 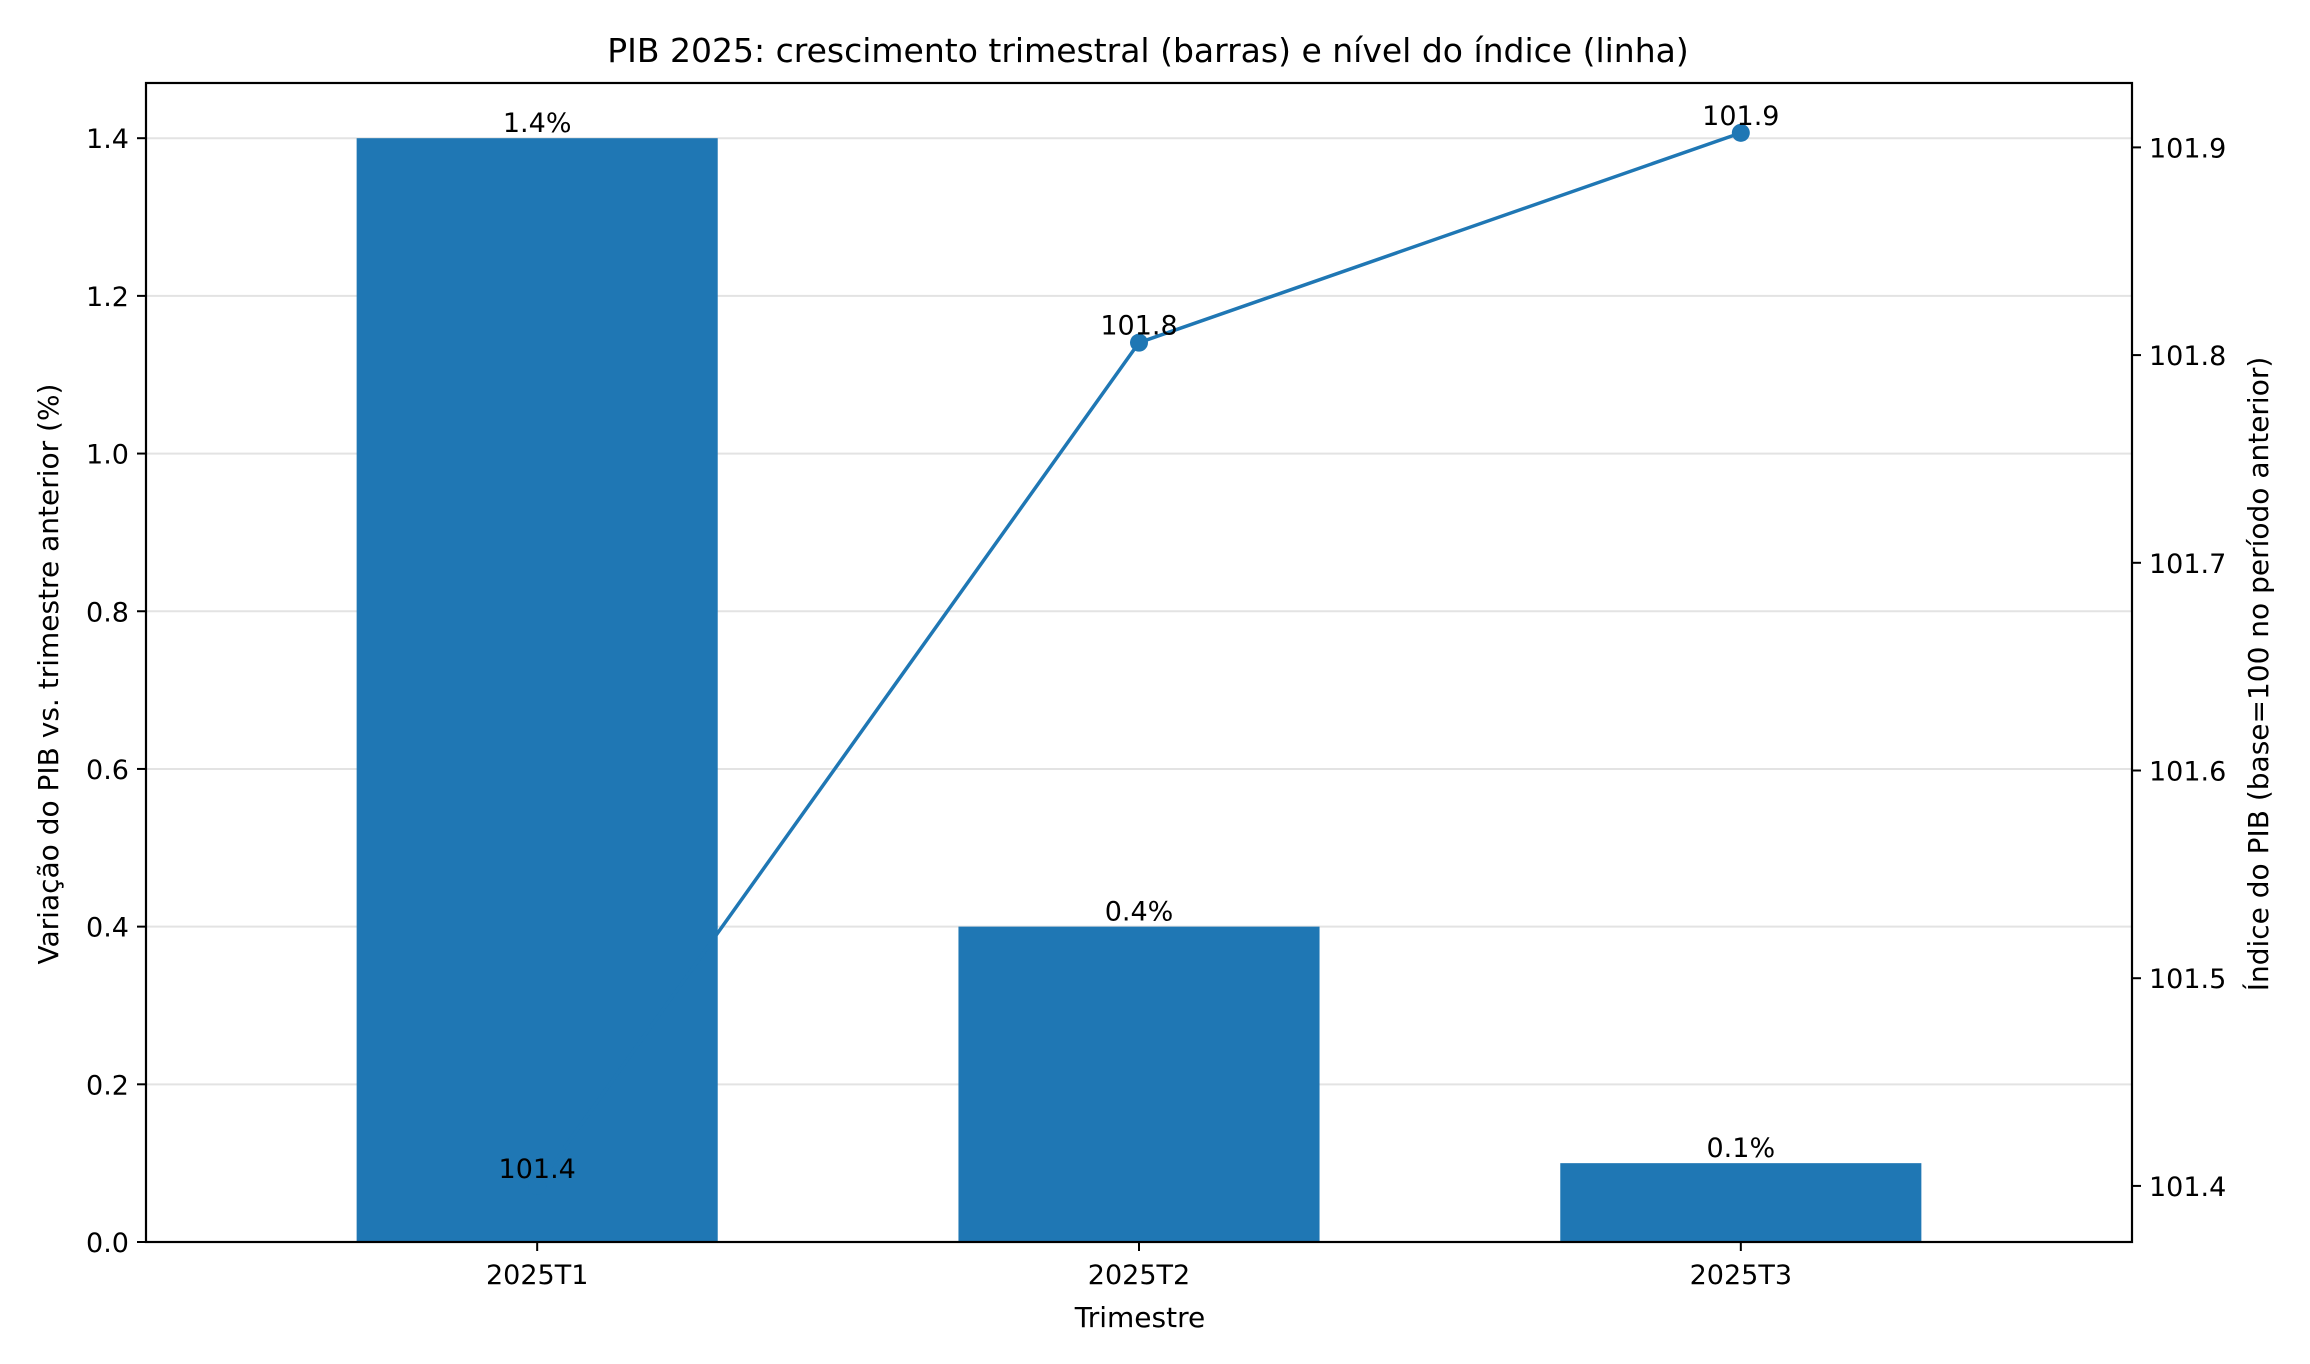 I want to click on bar-value-label: 1.4%, so click(x=537, y=123).